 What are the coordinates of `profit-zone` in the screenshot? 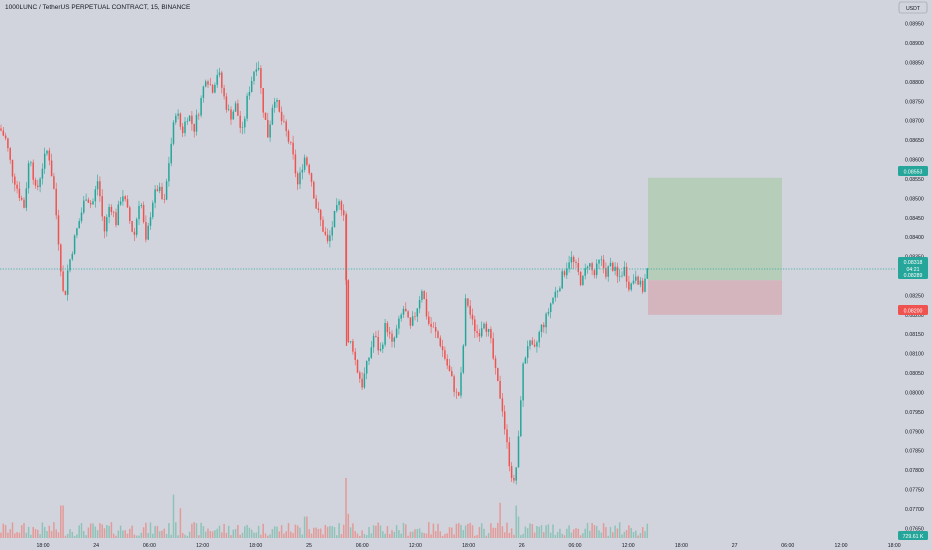 It's located at (715, 229).